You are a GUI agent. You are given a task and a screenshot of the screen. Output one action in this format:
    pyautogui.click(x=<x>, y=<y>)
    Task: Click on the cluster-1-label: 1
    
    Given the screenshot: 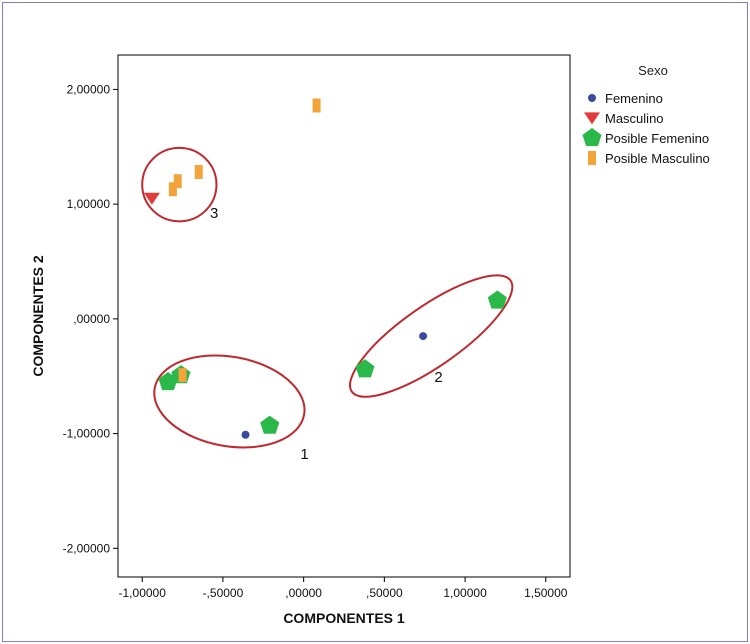 What is the action you would take?
    pyautogui.click(x=304, y=454)
    